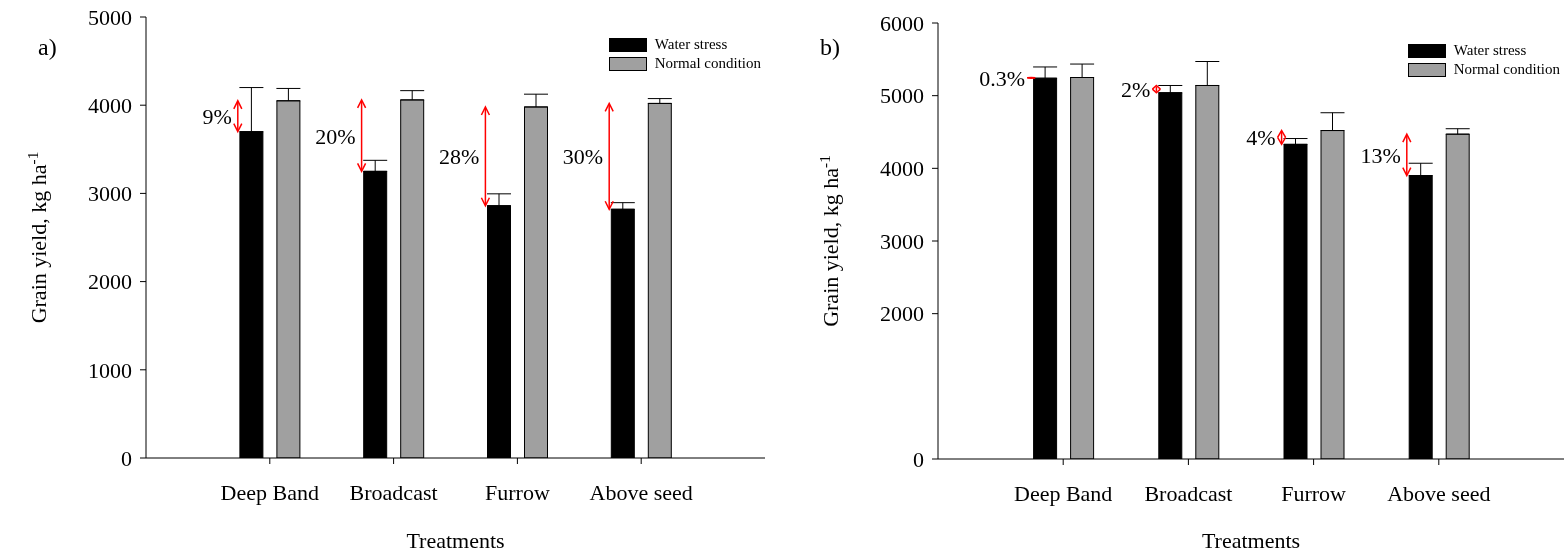 The height and width of the screenshot is (556, 1564). Describe the element at coordinates (902, 23) in the screenshot. I see `y-tick-label: 6000` at that location.